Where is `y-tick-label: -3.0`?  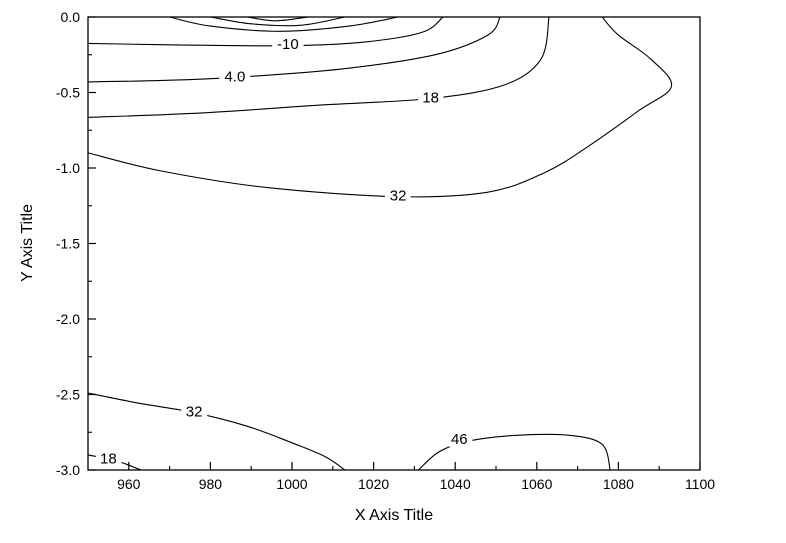
y-tick-label: -3.0 is located at coordinates (68, 470).